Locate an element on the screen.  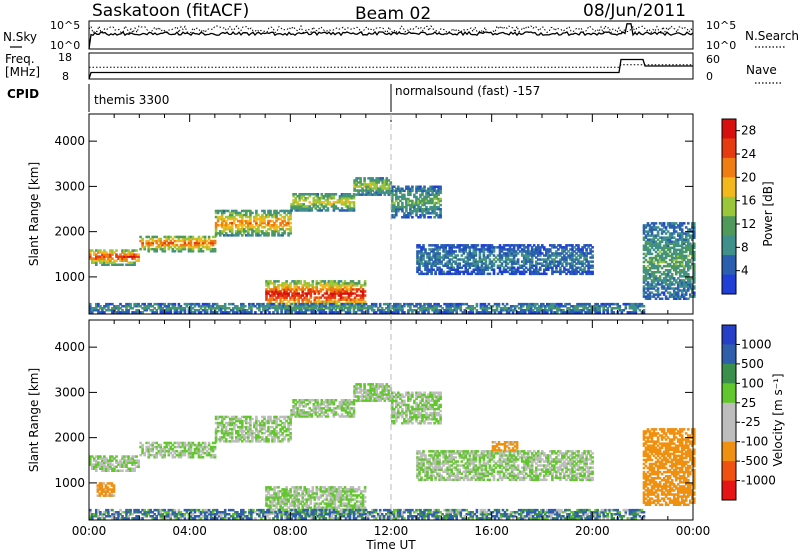
cpid-segment-2: normalsound (fast) -157 is located at coordinates (467, 91).